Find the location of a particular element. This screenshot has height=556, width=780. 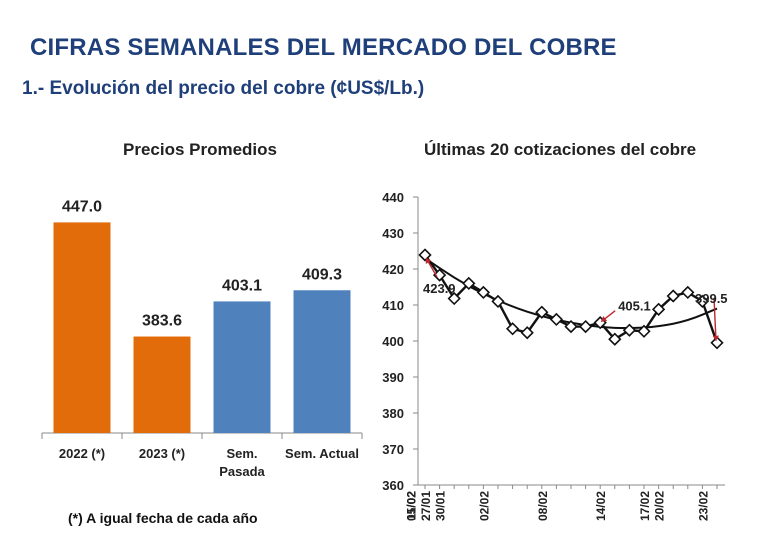

line-chart-x-tick-label: 17/02 is located at coordinates (645, 506).